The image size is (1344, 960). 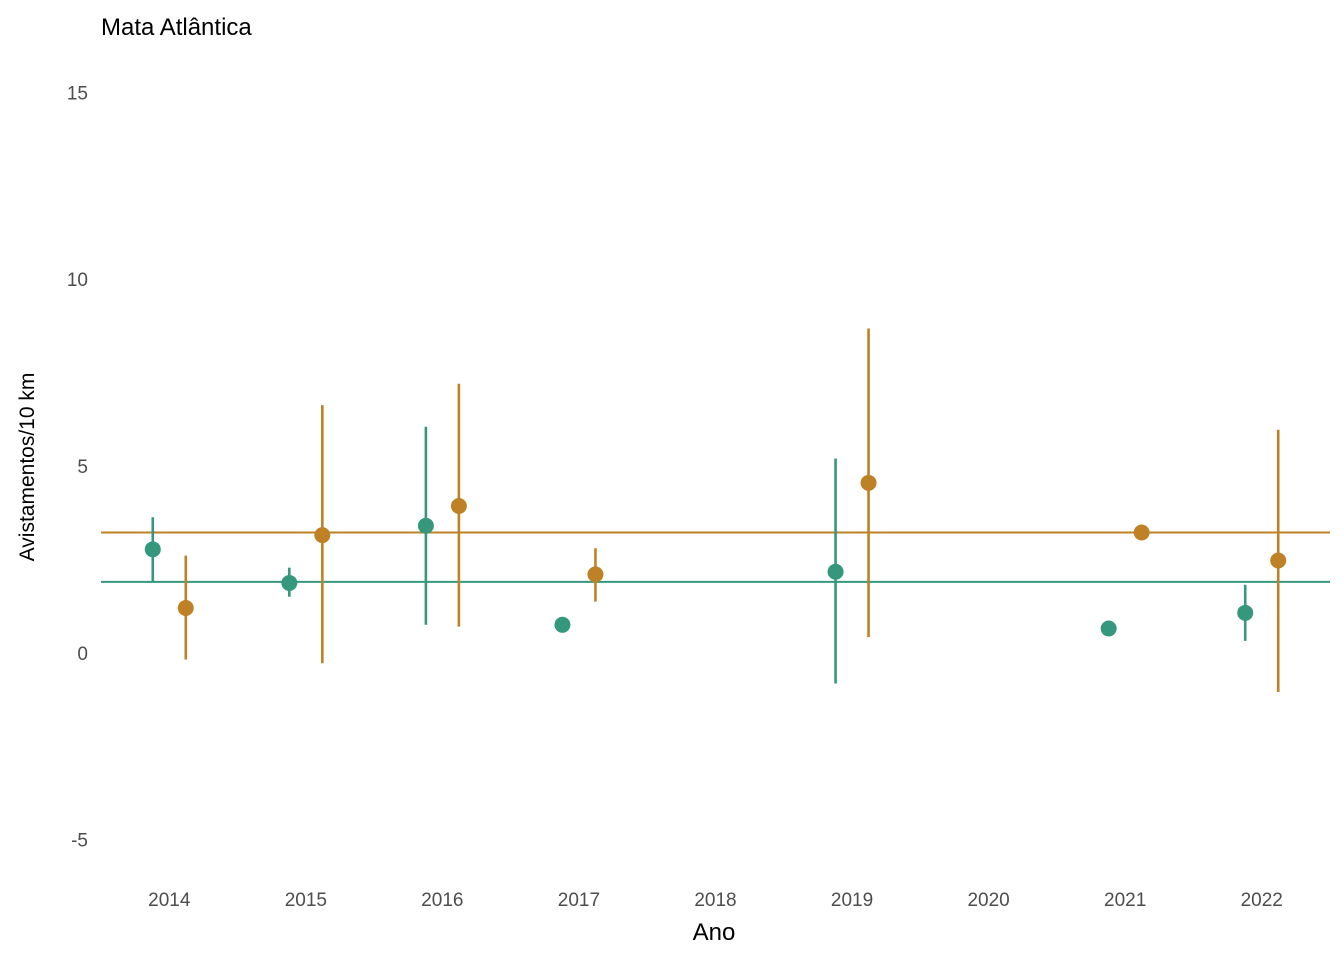 What do you see at coordinates (988, 900) in the screenshot?
I see `x-tick-label: 2020` at bounding box center [988, 900].